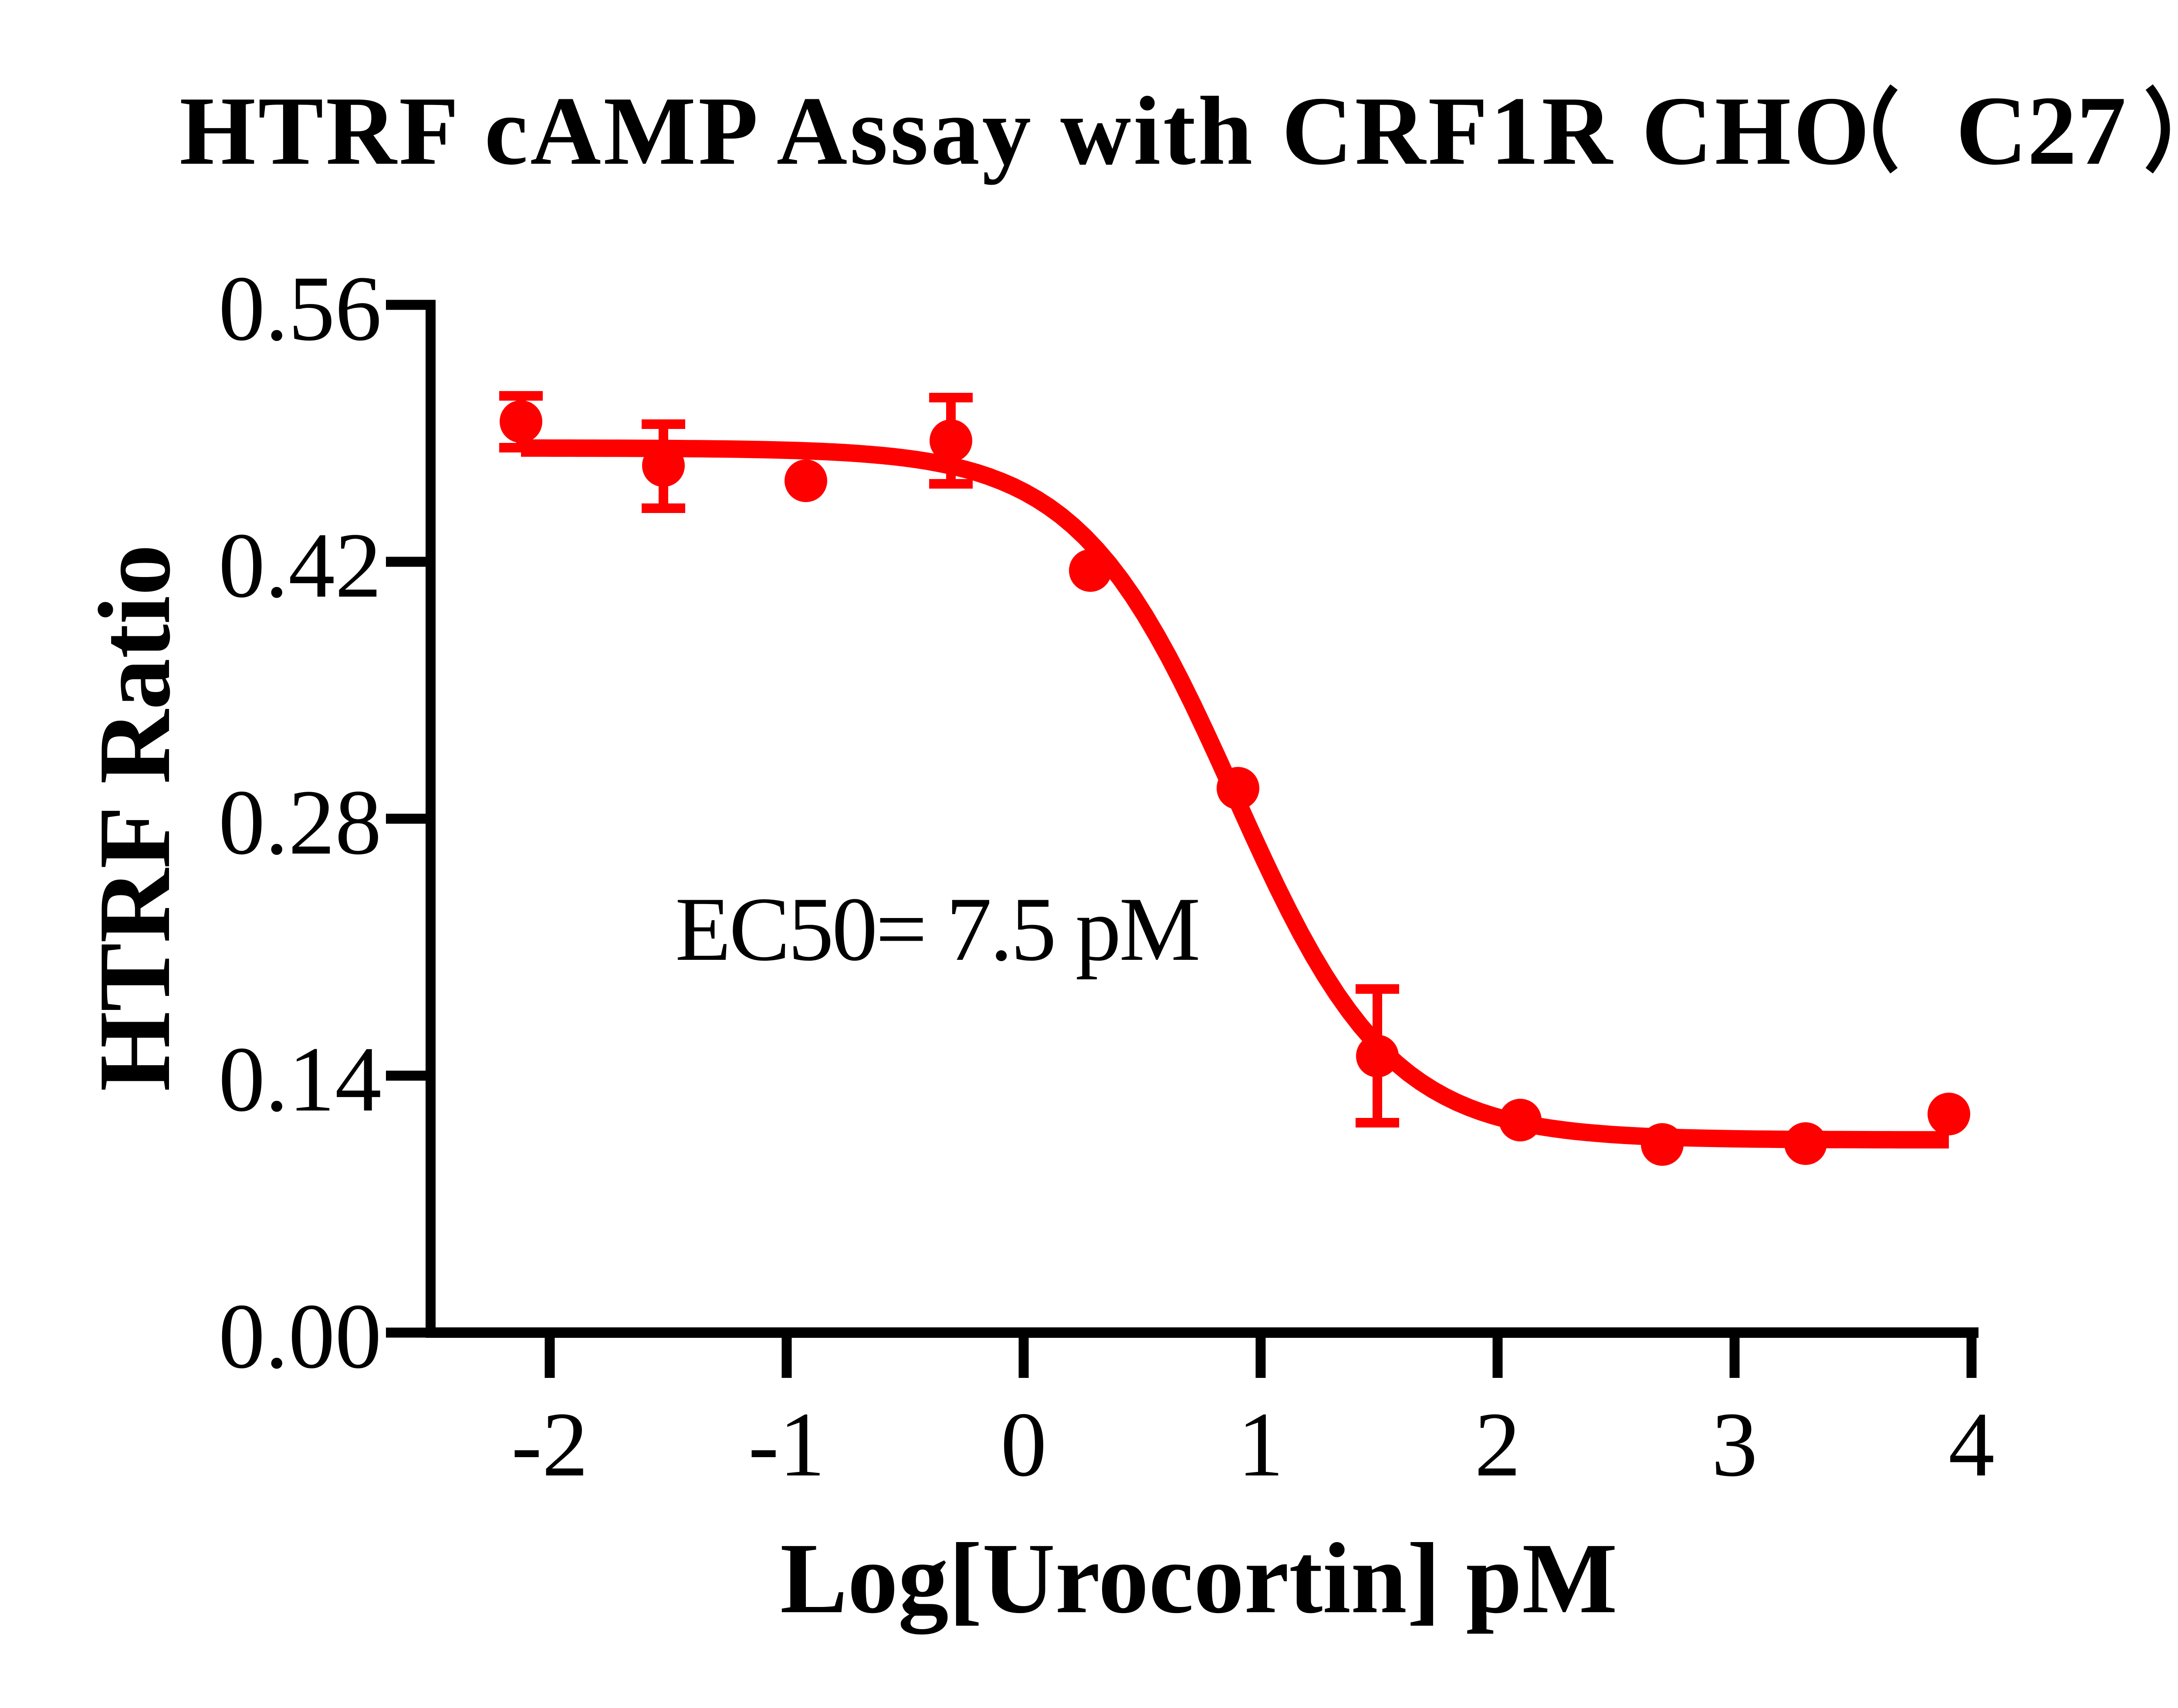  I want to click on svg-text: 0.42, so click(300, 565).